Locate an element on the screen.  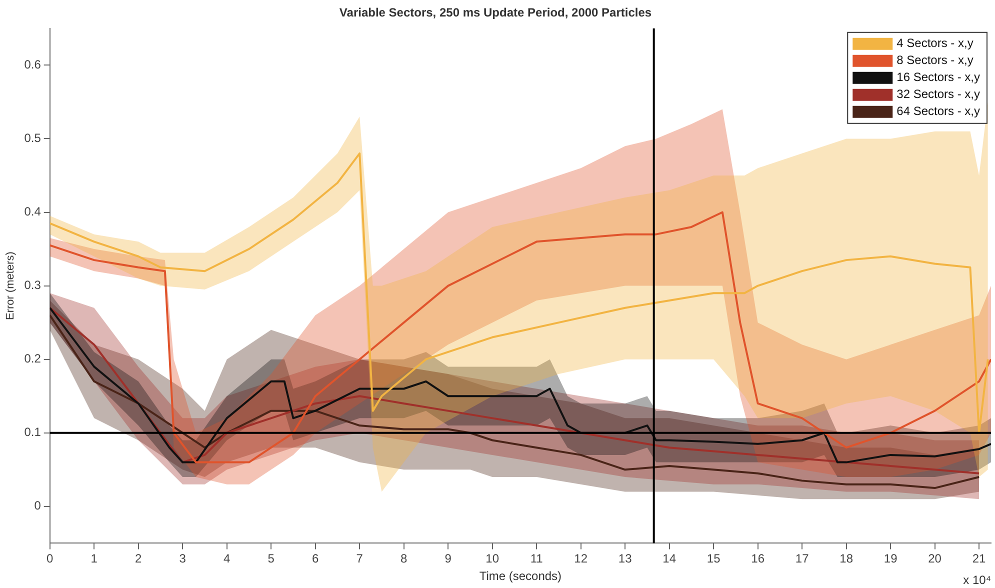
x-tick-label: 15 is located at coordinates (713, 559).